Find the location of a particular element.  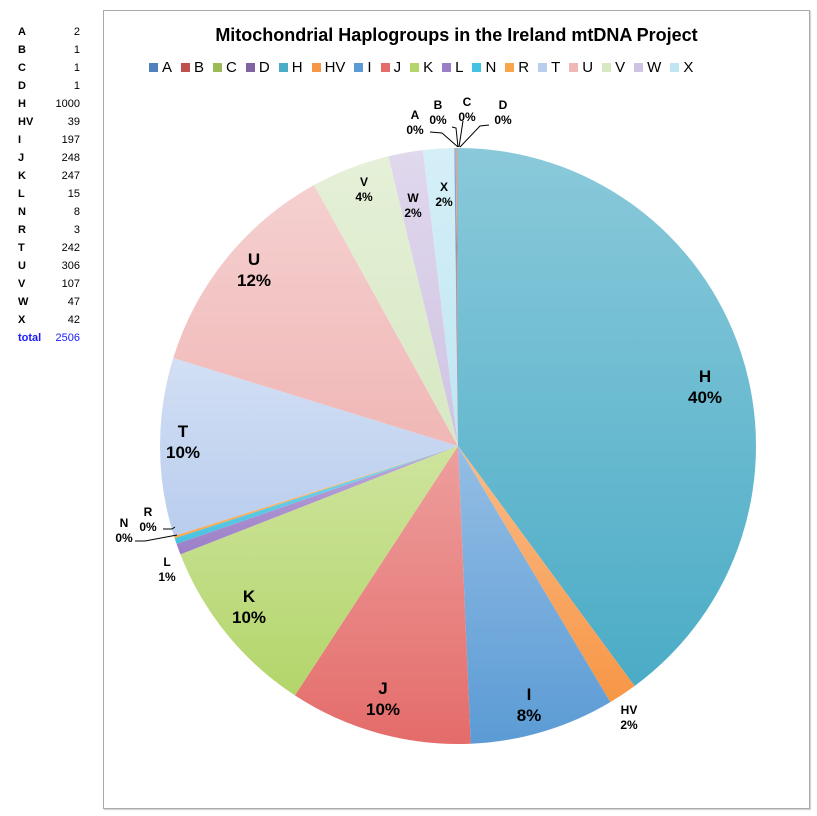

pie-slice-u is located at coordinates (315, 315).